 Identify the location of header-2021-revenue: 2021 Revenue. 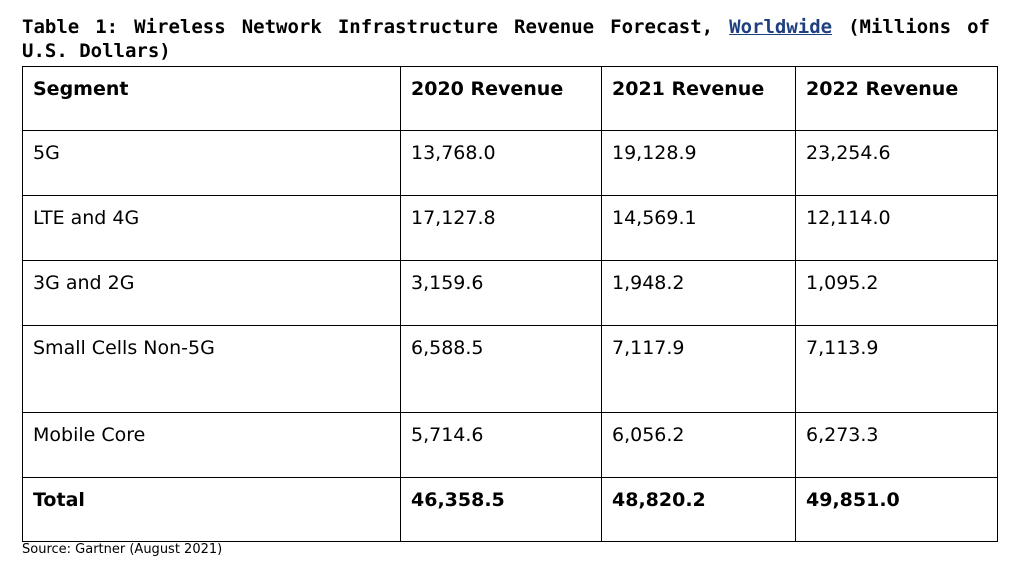
(698, 98).